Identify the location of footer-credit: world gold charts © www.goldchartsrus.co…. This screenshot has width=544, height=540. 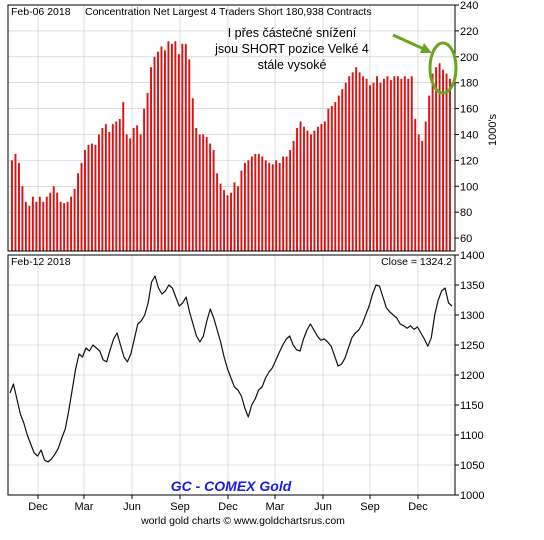
(242, 521).